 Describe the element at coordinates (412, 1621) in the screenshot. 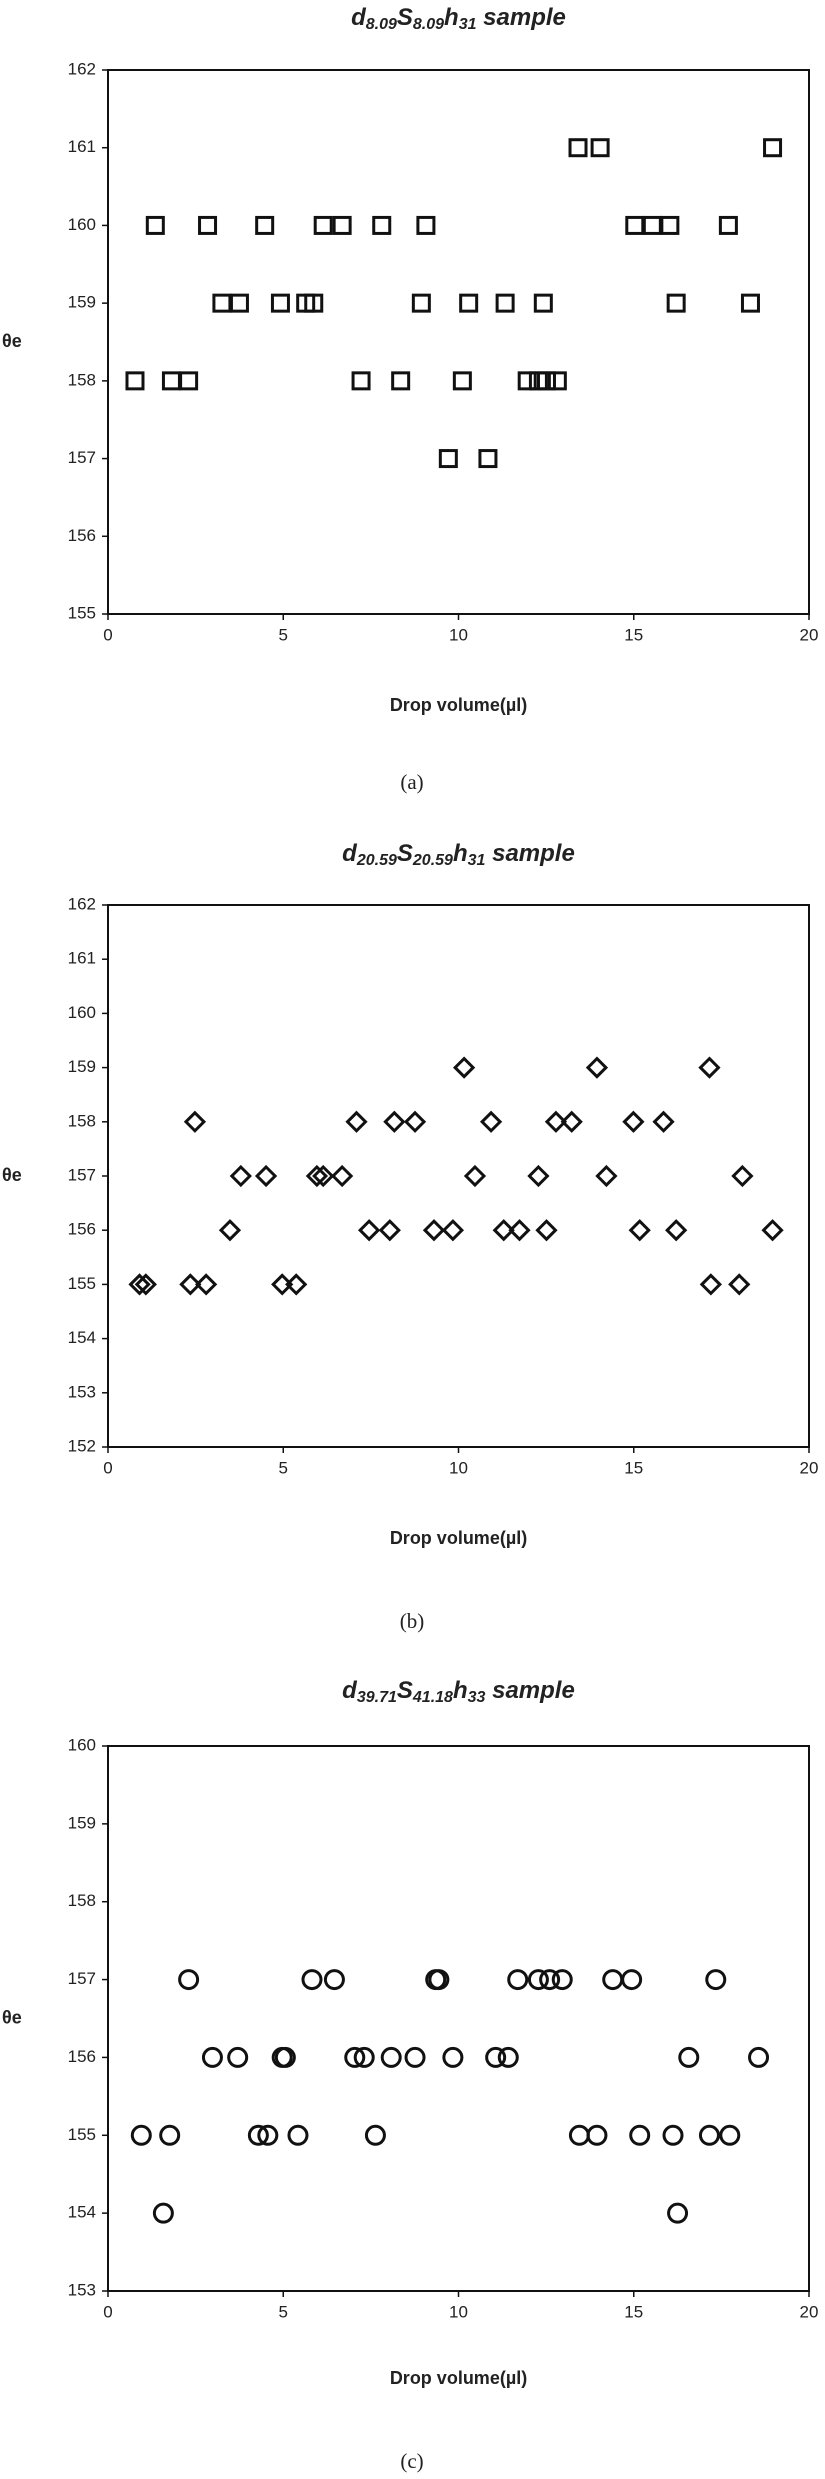

I see `caption: (b)` at that location.